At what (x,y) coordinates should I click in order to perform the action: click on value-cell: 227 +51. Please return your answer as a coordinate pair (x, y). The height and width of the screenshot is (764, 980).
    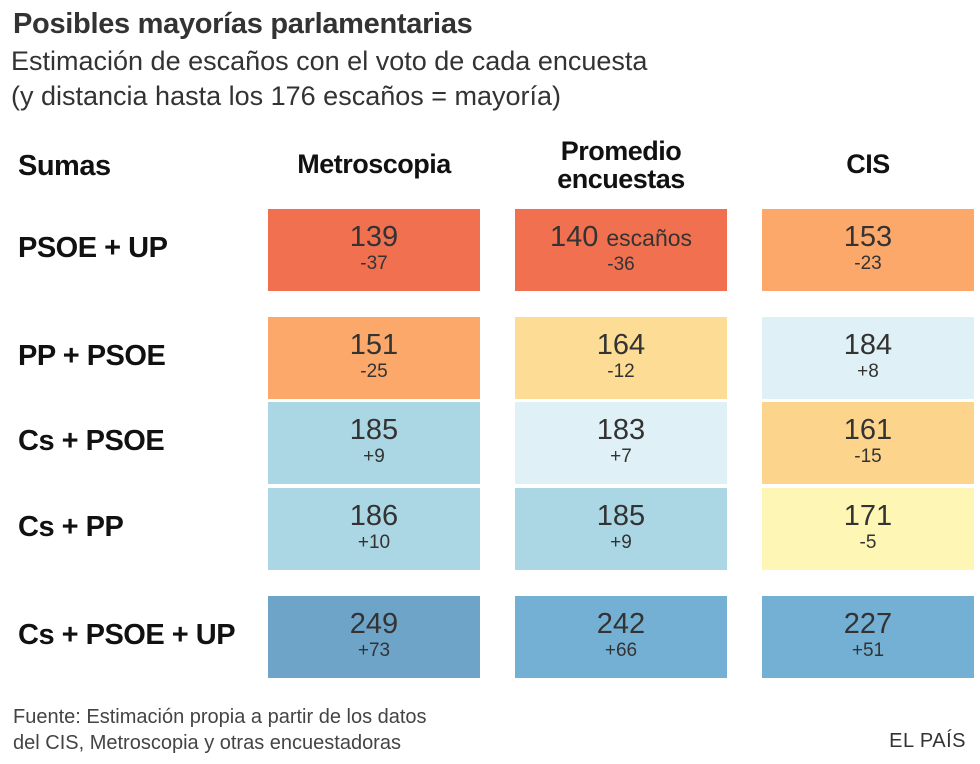
    Looking at the image, I should click on (868, 637).